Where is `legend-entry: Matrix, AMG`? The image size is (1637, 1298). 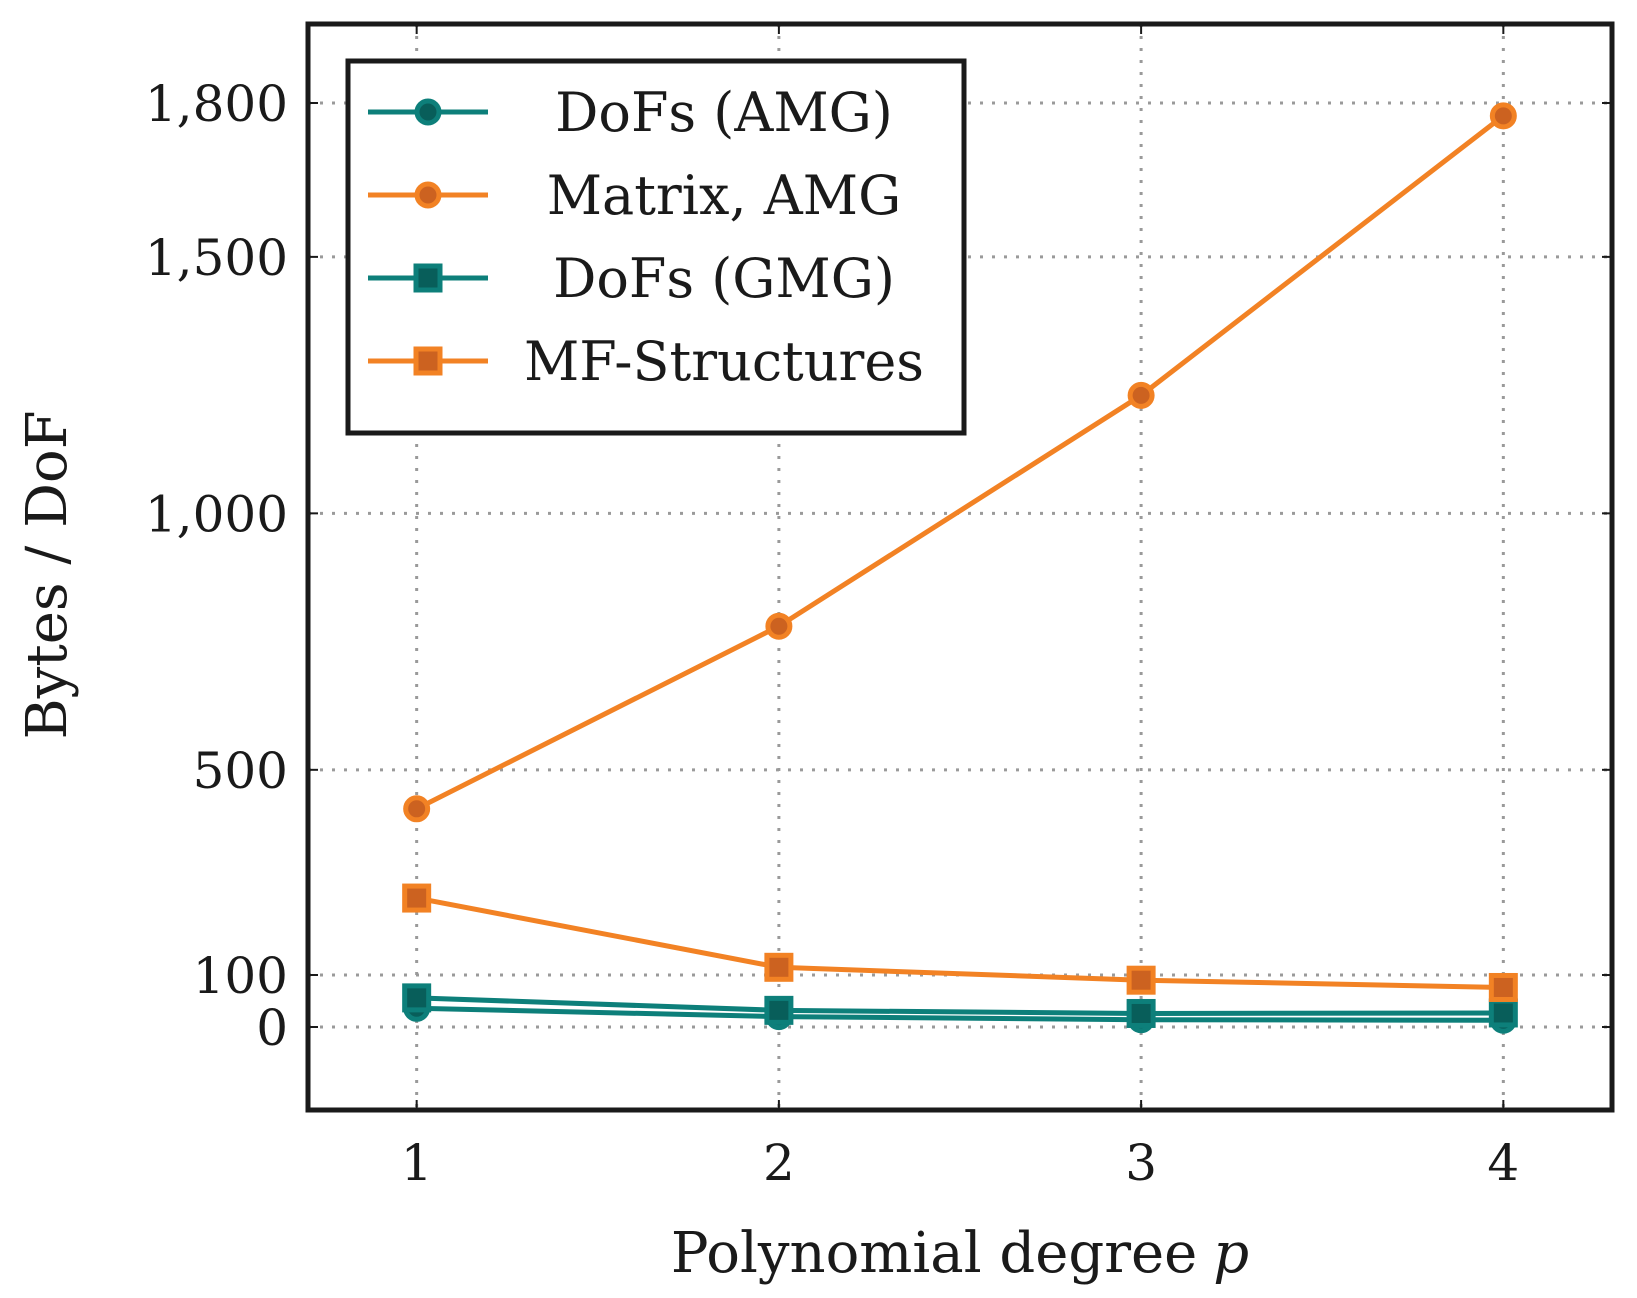
legend-entry: Matrix, AMG is located at coordinates (634, 195).